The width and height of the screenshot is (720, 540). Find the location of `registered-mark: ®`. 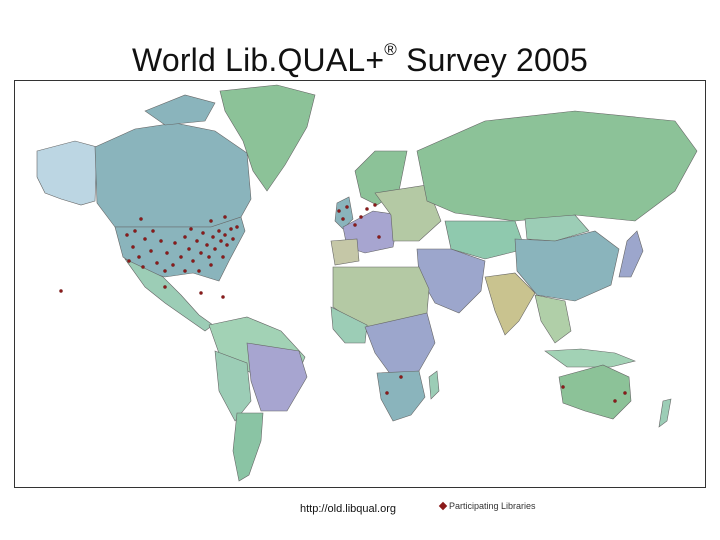

registered-mark: ® is located at coordinates (391, 50).